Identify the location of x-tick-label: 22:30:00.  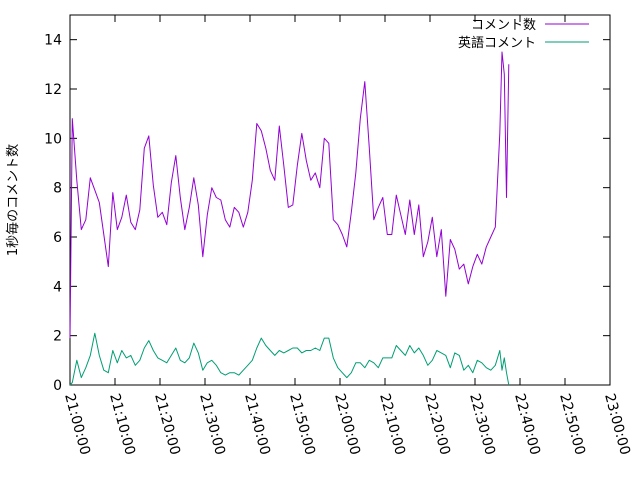
(482, 424).